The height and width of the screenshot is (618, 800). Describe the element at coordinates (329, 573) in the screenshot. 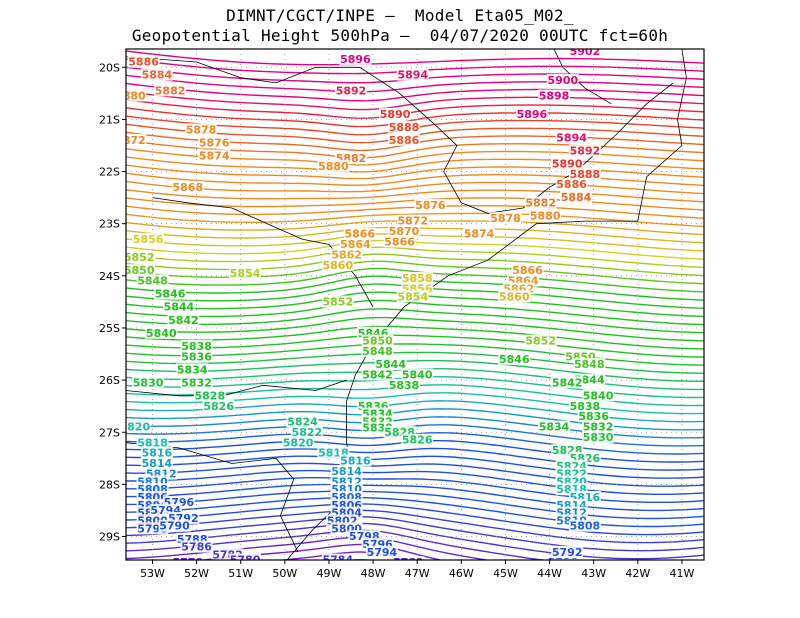

I see `lon-tick-label: 49W` at that location.